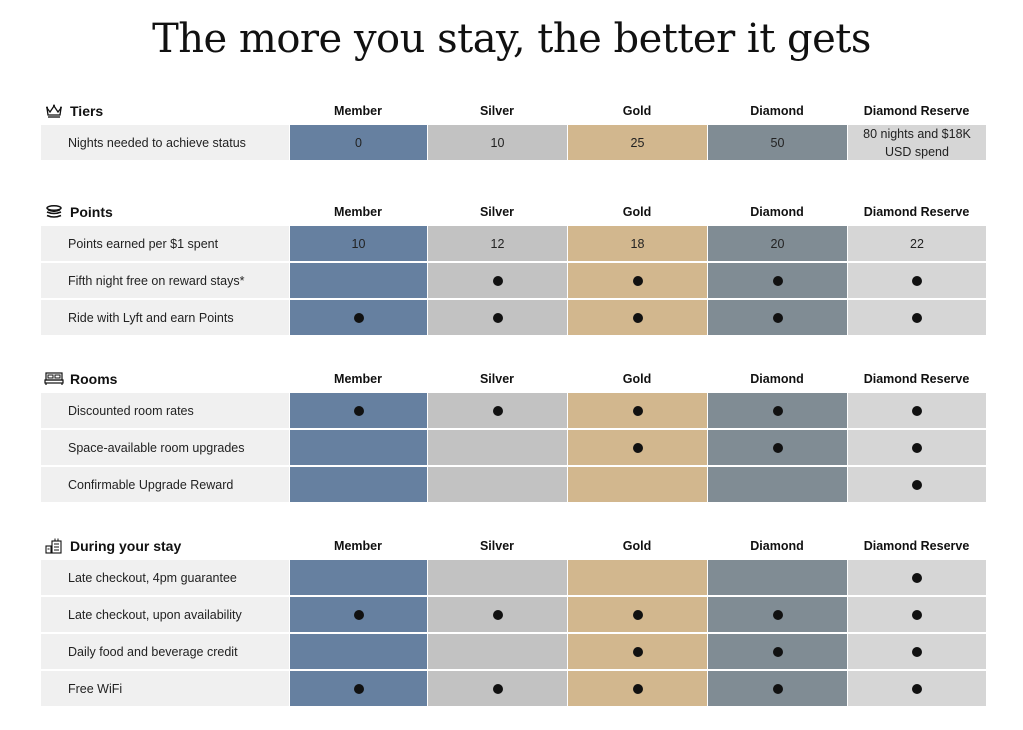 The height and width of the screenshot is (730, 1023). Describe the element at coordinates (916, 142) in the screenshot. I see `cell-diamond-reserve: 80 nights and $18K USD spend` at that location.